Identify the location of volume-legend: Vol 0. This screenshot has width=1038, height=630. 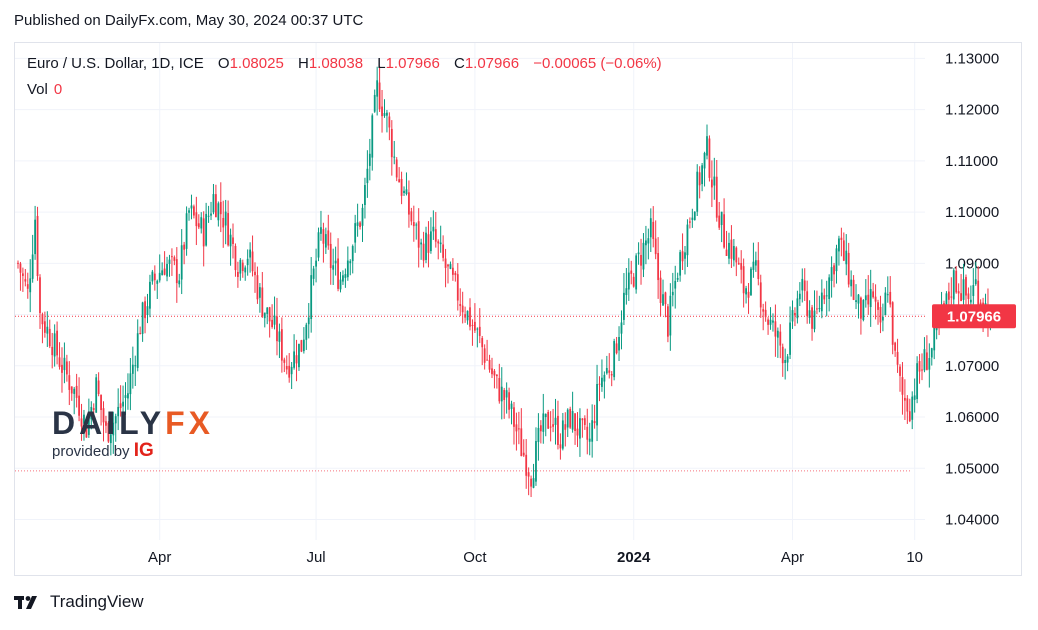
(44, 89).